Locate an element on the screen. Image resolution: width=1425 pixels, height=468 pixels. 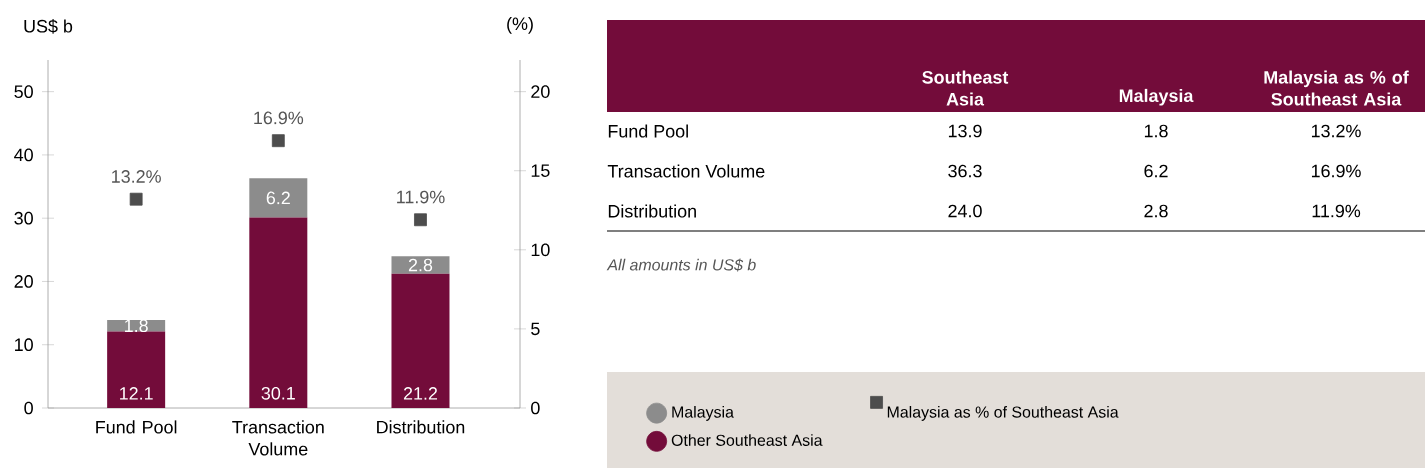
x-tick-label: Fund Pool is located at coordinates (136, 427).